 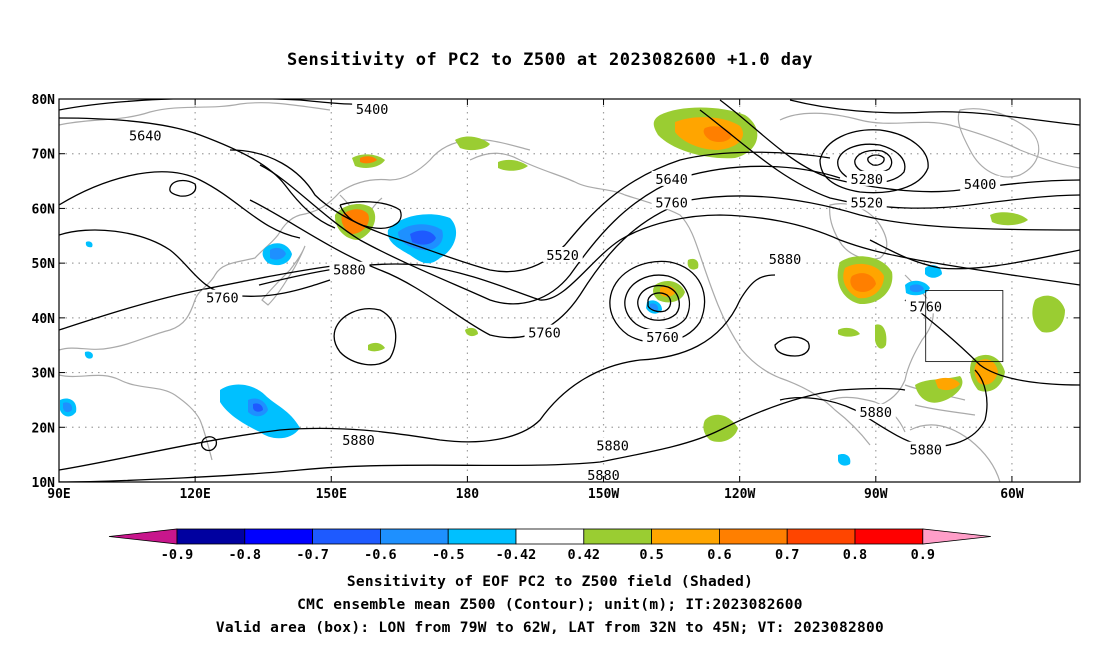 What do you see at coordinates (998, 143) in the screenshot?
I see `coast-greenland` at bounding box center [998, 143].